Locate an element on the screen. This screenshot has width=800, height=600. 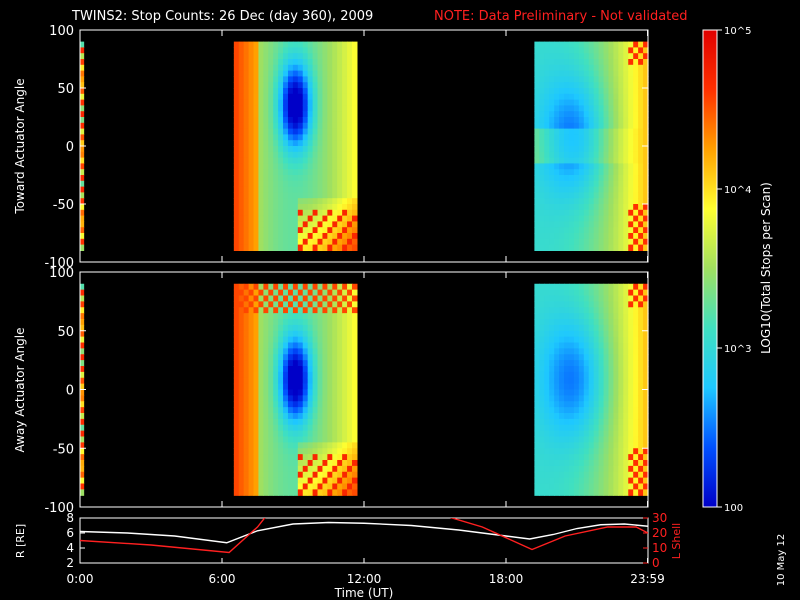
colorbar-tick-label: 10^3 is located at coordinates (737, 349).